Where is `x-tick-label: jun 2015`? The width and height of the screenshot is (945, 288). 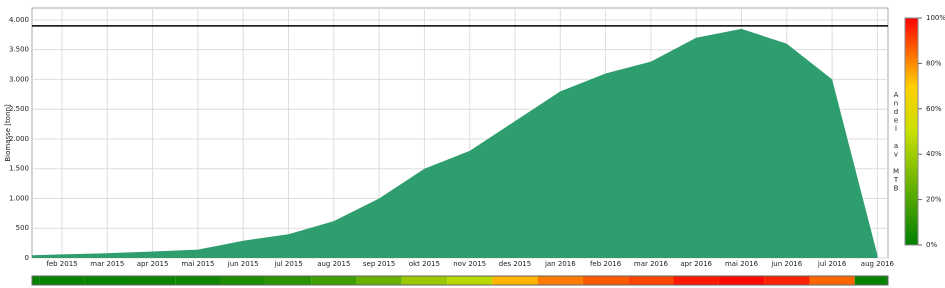 x-tick-label: jun 2015 is located at coordinates (243, 264).